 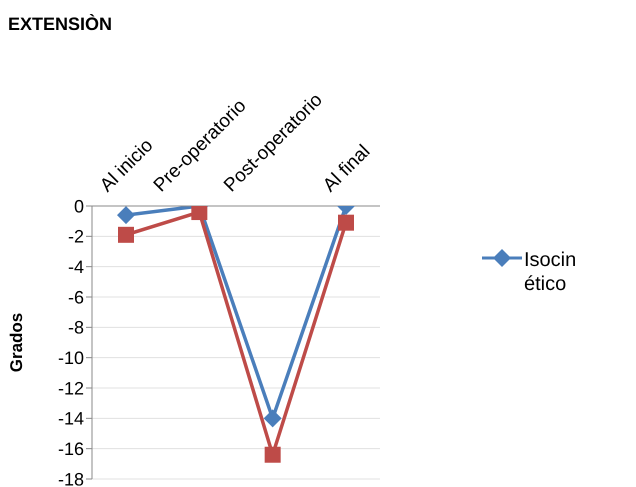 I want to click on y-tick-label: -10, so click(x=71, y=358).